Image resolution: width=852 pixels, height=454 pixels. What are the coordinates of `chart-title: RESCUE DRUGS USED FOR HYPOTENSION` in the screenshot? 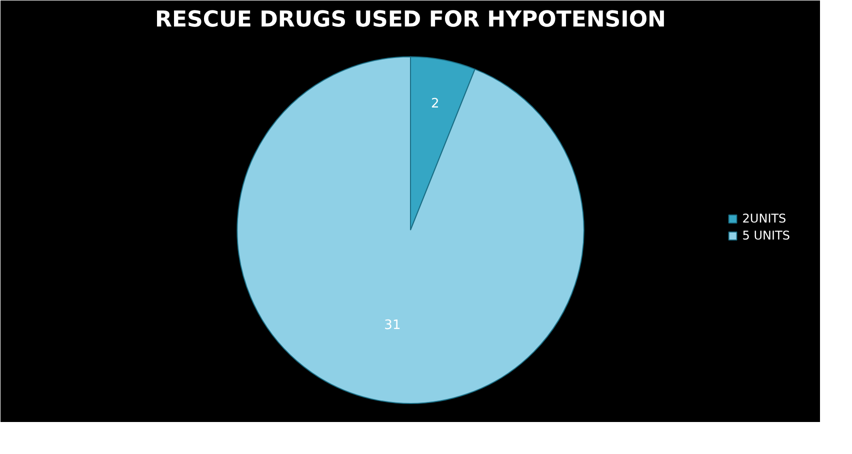 It's located at (410, 20).